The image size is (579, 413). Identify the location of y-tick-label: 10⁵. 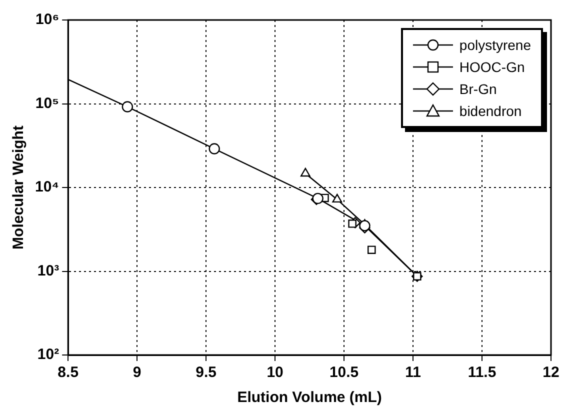
(47, 103).